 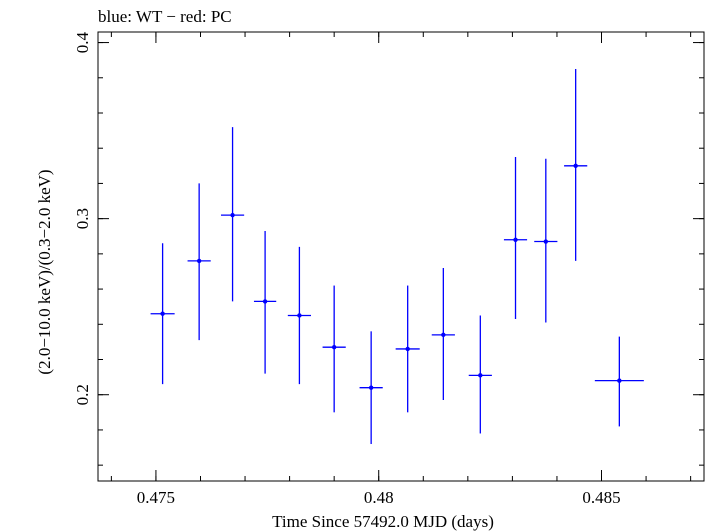 I want to click on y-tick-label: 0.4, so click(x=82, y=42).